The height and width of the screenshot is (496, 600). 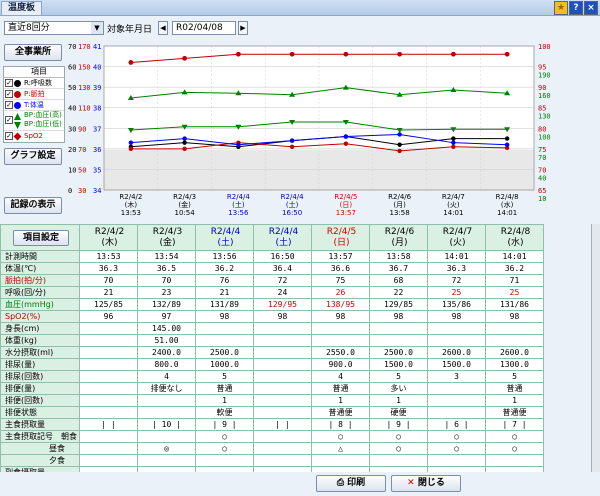 What do you see at coordinates (34, 83) in the screenshot?
I see `legend-item-respiration: ✓ R:呼吸数` at bounding box center [34, 83].